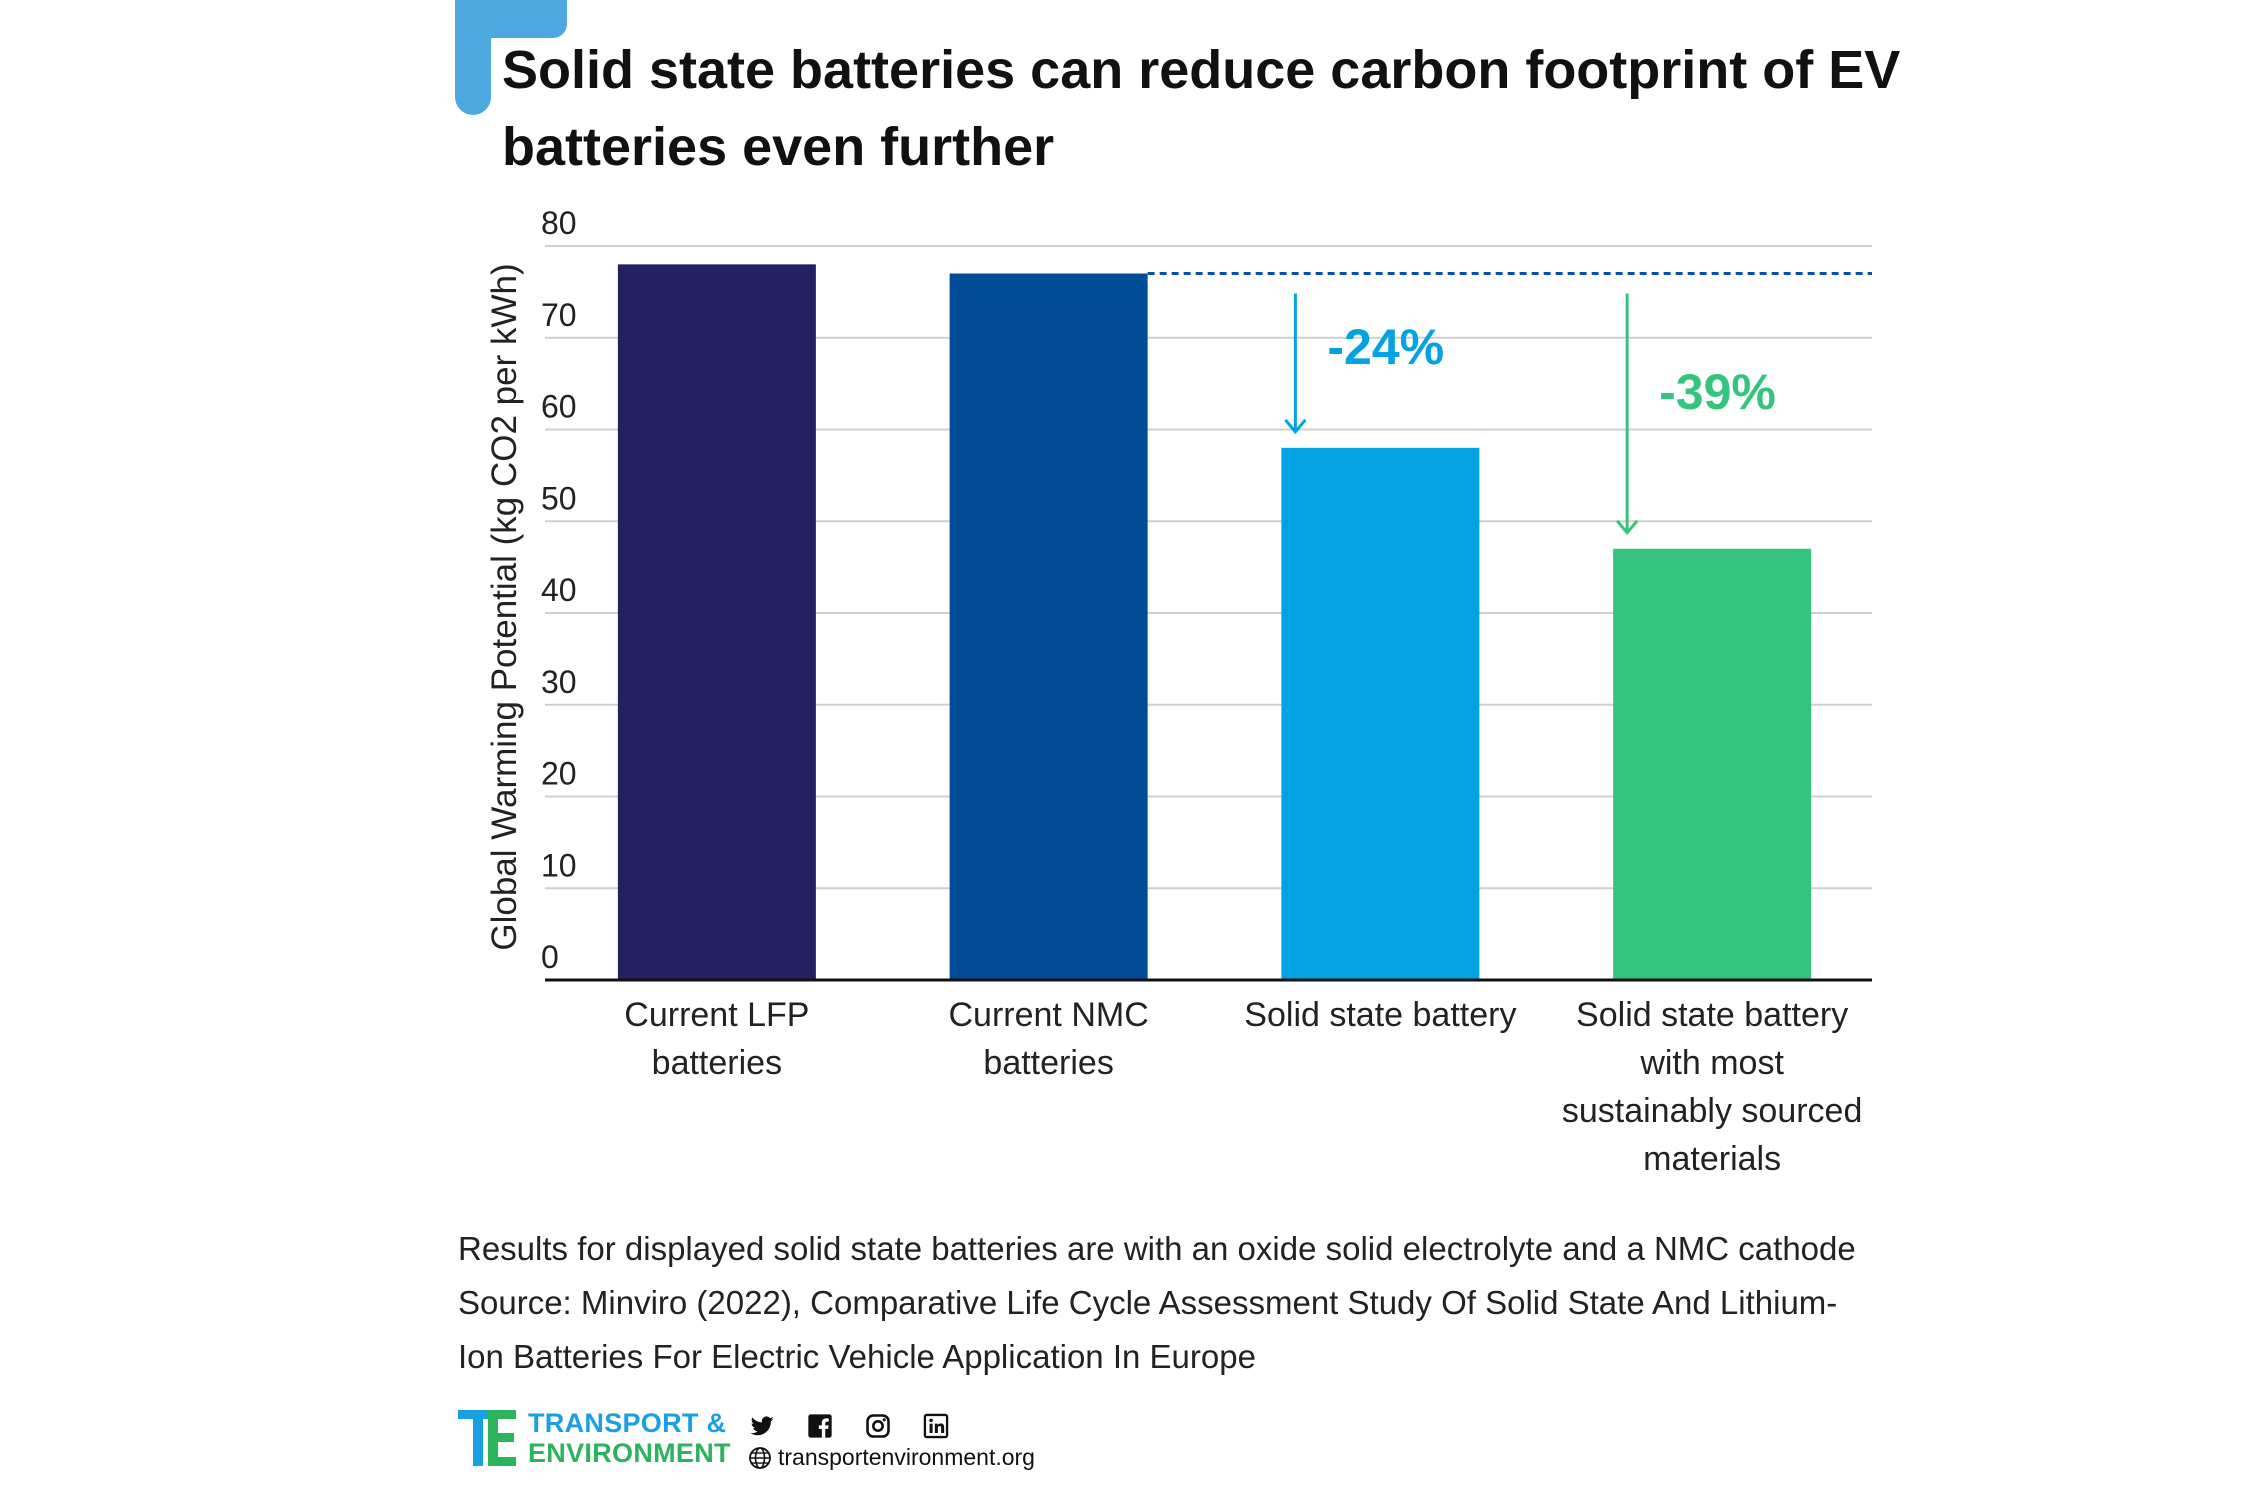 This screenshot has height=1500, width=2250. What do you see at coordinates (1717, 392) in the screenshot?
I see `annotation-label-1: -39%` at bounding box center [1717, 392].